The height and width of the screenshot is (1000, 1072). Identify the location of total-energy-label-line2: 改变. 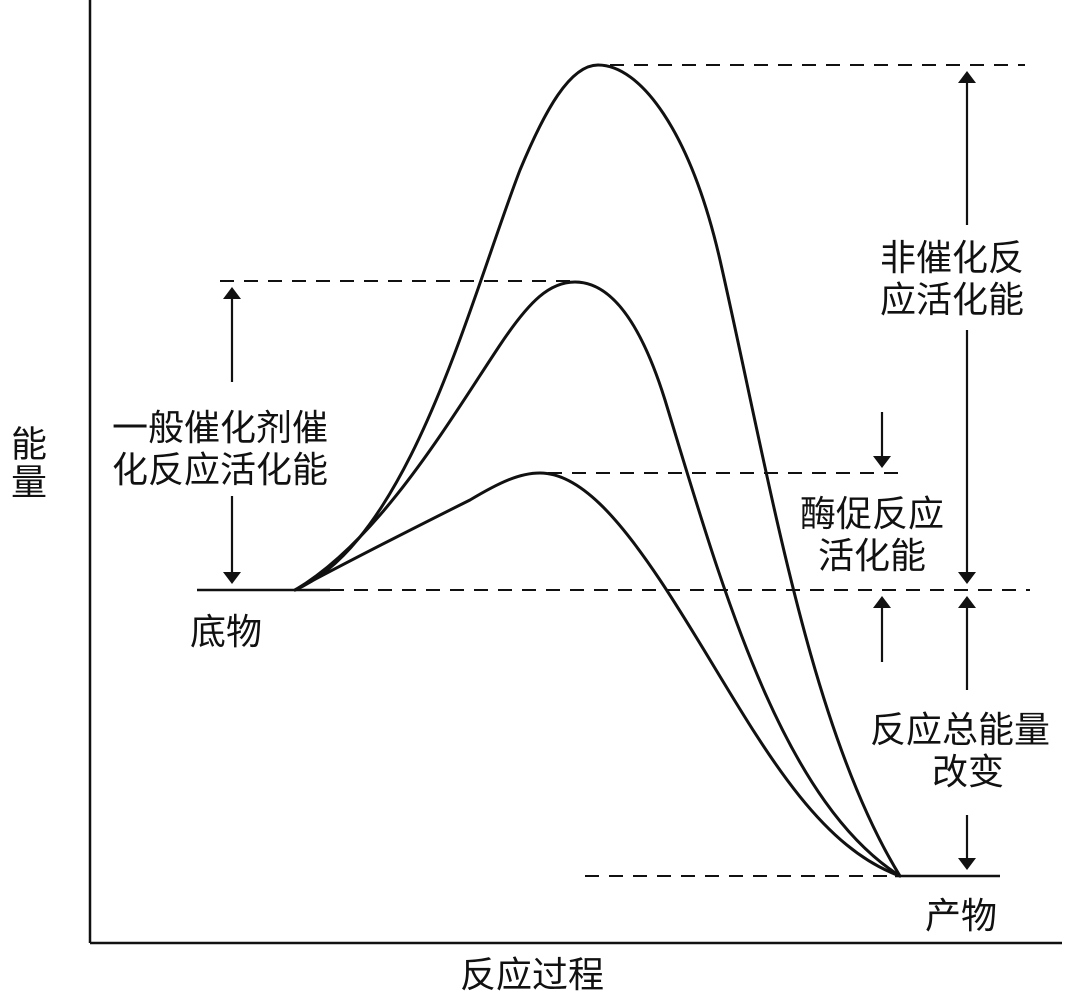
(968, 772).